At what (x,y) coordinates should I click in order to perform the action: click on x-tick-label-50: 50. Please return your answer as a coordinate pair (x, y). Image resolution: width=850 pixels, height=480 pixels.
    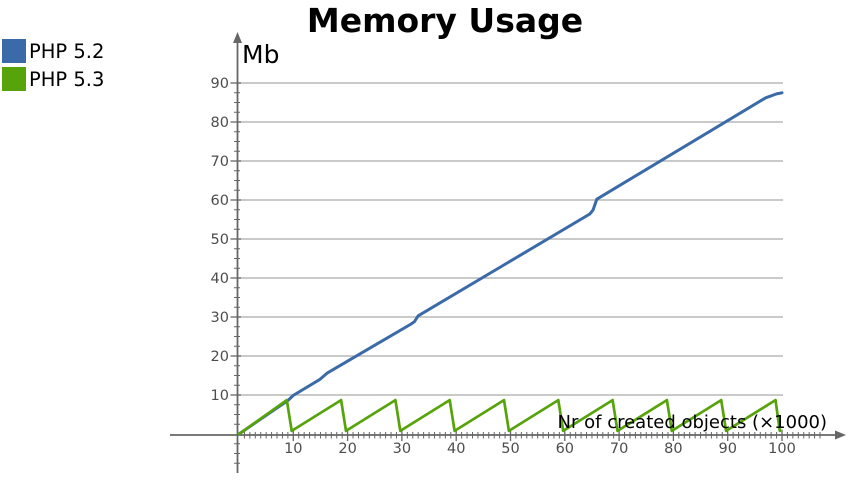
    Looking at the image, I should click on (510, 449).